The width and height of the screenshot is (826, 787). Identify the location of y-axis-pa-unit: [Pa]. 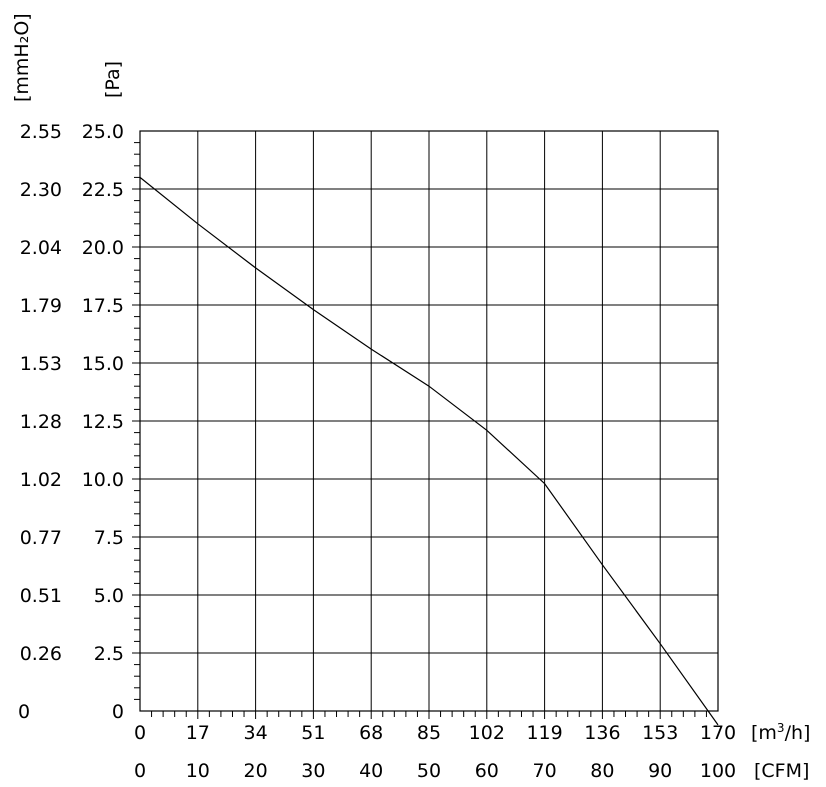
(113, 79).